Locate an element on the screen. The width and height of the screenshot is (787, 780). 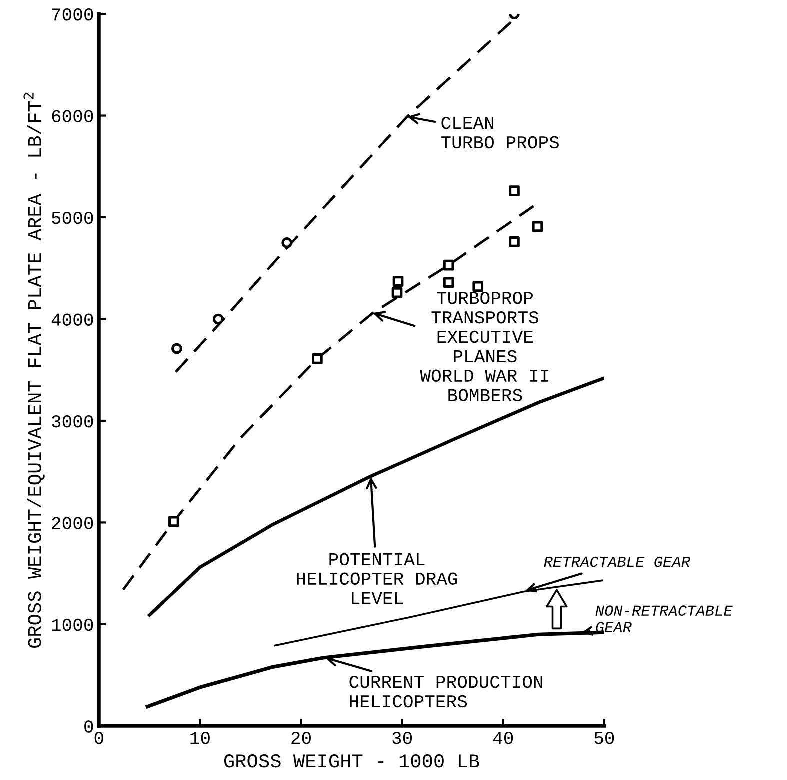
x-tick-label: 50 is located at coordinates (604, 738).